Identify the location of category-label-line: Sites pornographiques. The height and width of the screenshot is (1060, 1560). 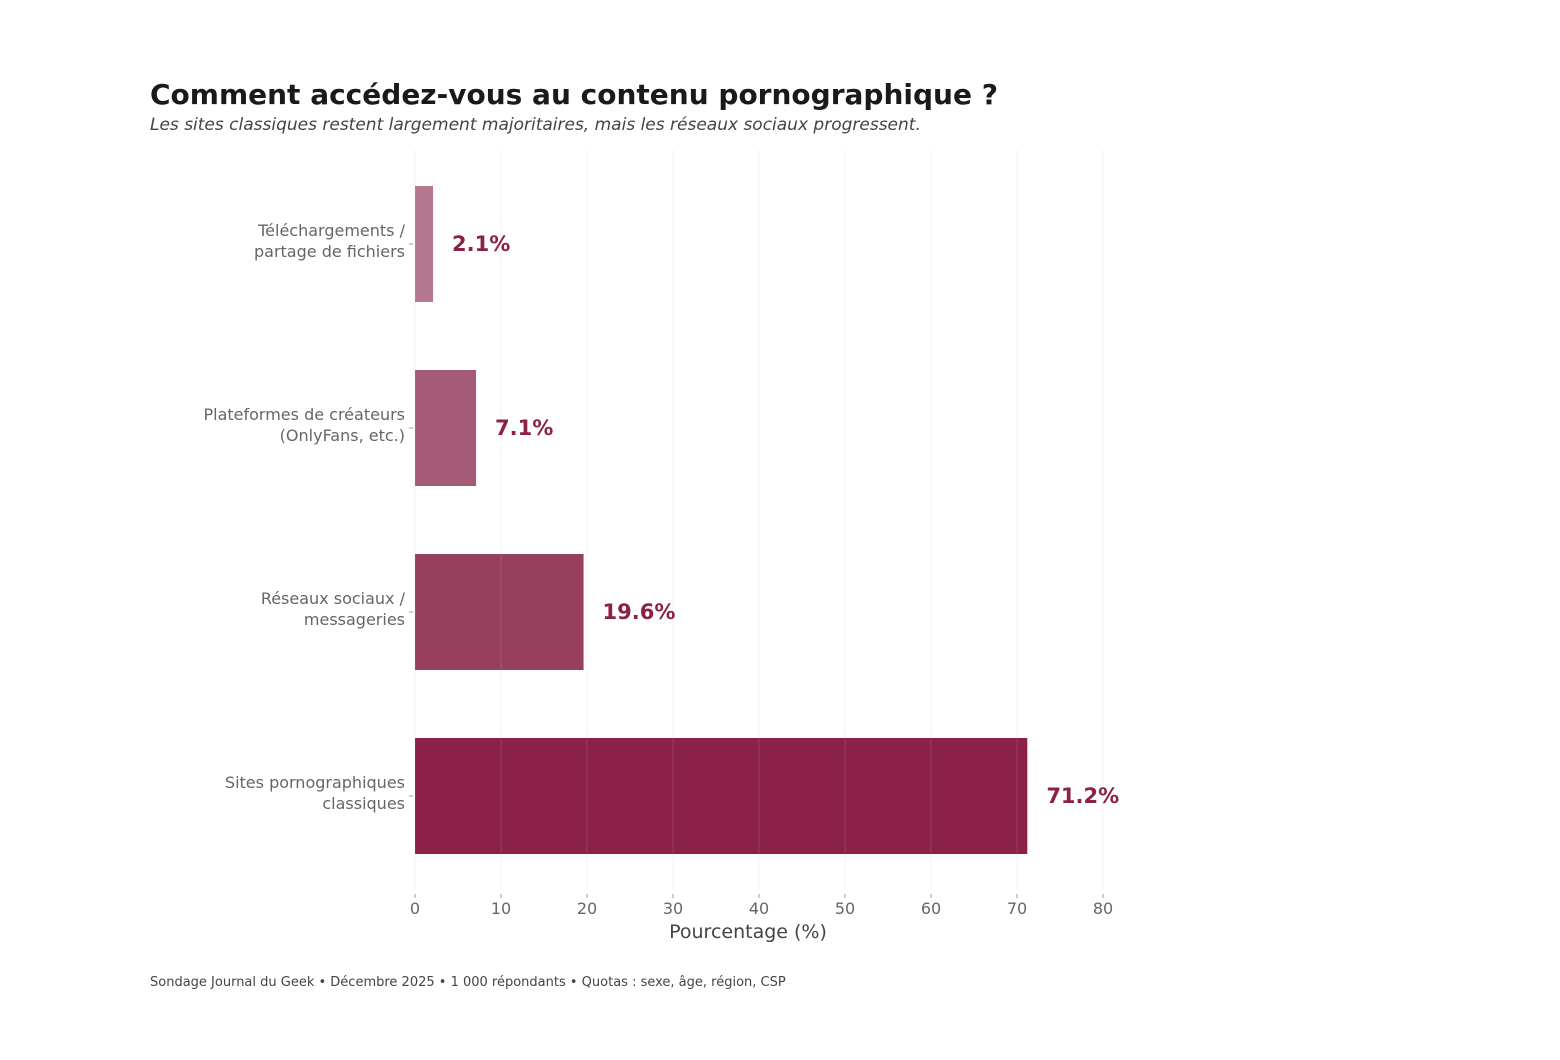
(315, 782).